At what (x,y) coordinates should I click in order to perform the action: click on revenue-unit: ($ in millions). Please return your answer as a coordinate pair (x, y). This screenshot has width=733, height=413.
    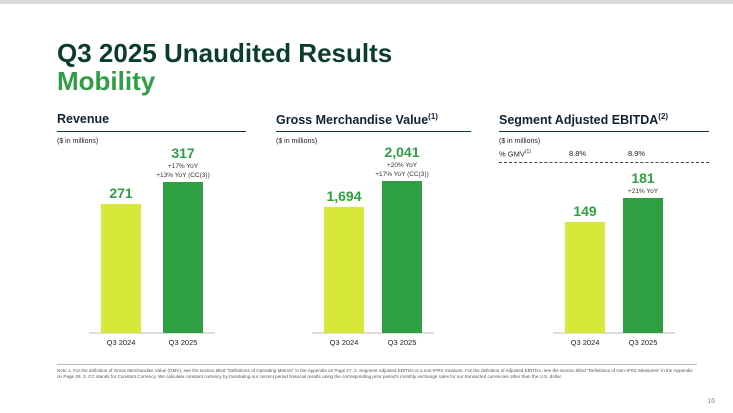
    Looking at the image, I should click on (78, 141).